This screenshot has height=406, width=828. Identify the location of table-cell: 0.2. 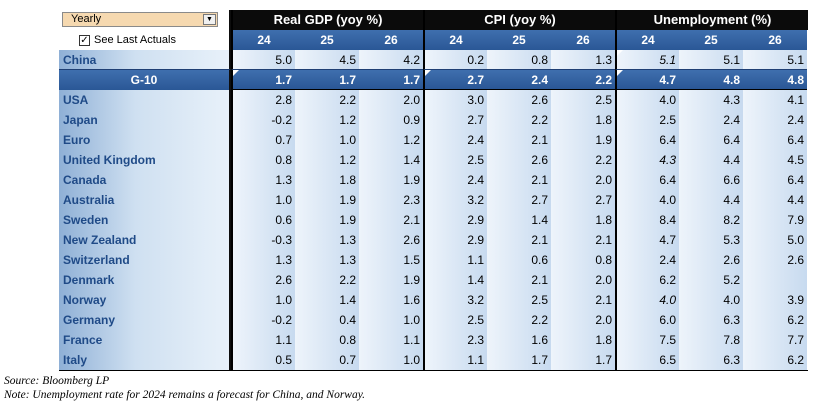
(455, 60).